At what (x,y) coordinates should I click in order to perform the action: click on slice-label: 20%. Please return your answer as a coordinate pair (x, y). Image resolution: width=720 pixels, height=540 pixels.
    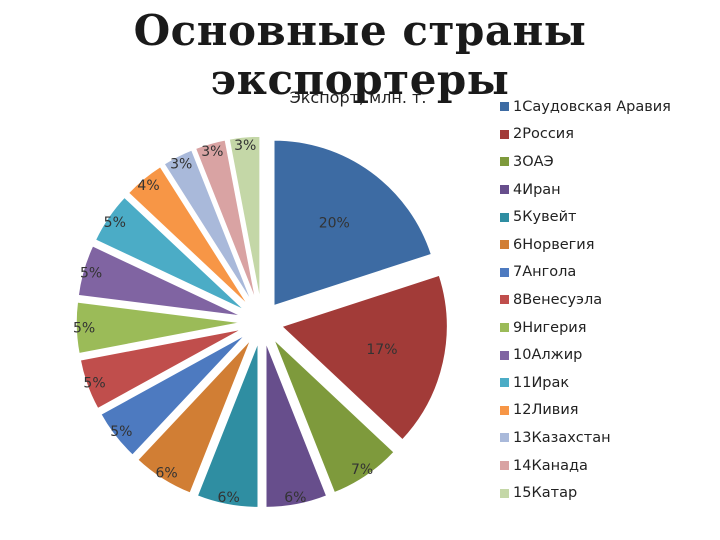
    Looking at the image, I should click on (334, 224).